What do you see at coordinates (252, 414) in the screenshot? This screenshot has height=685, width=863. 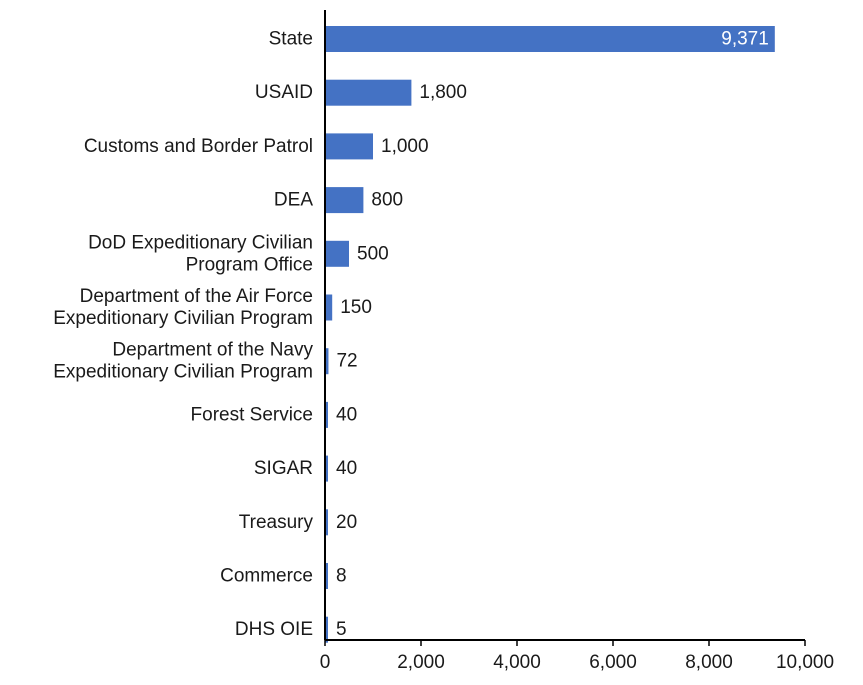 I see `category-label: Forest Service` at bounding box center [252, 414].